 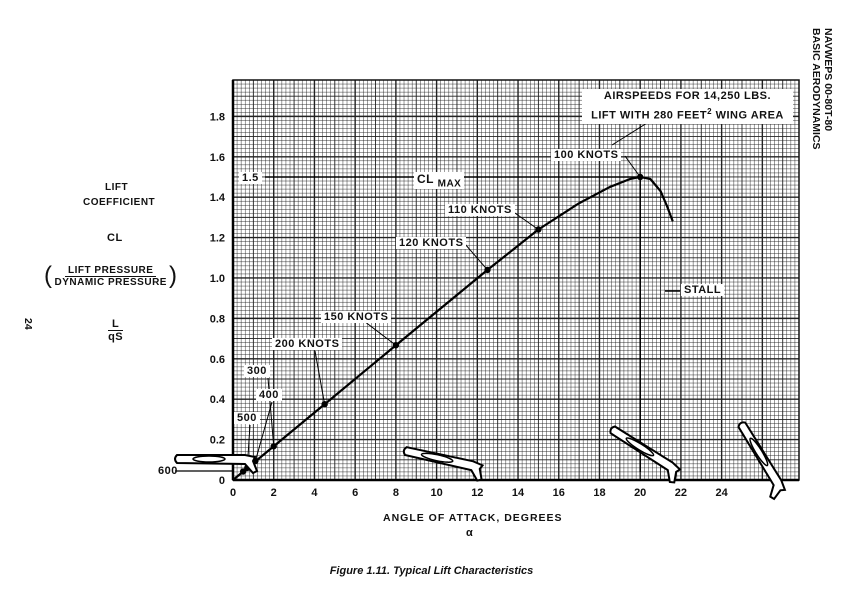 I want to click on y-label-symbol: CL, so click(x=115, y=238).